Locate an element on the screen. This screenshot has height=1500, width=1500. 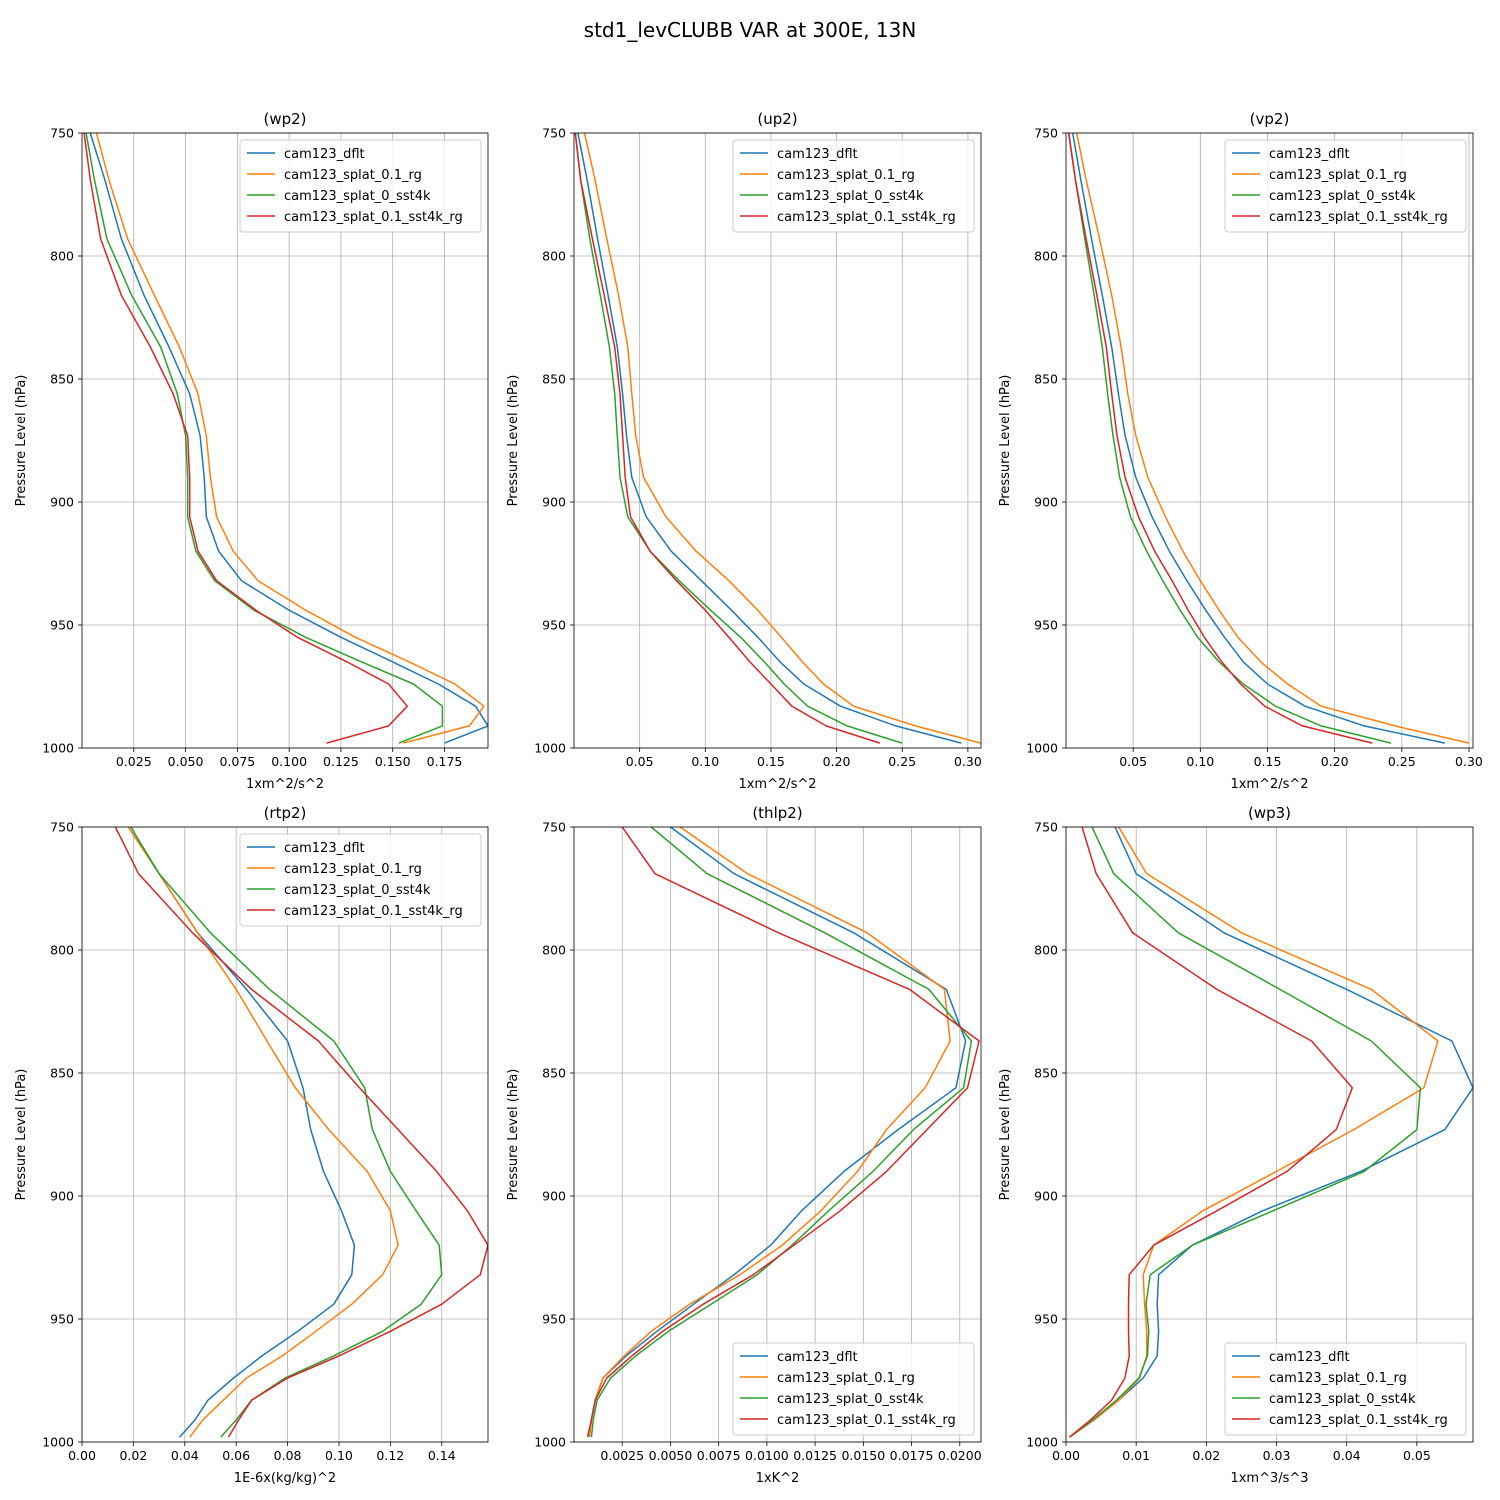
x-tick-label: 0.10 is located at coordinates (339, 1455).